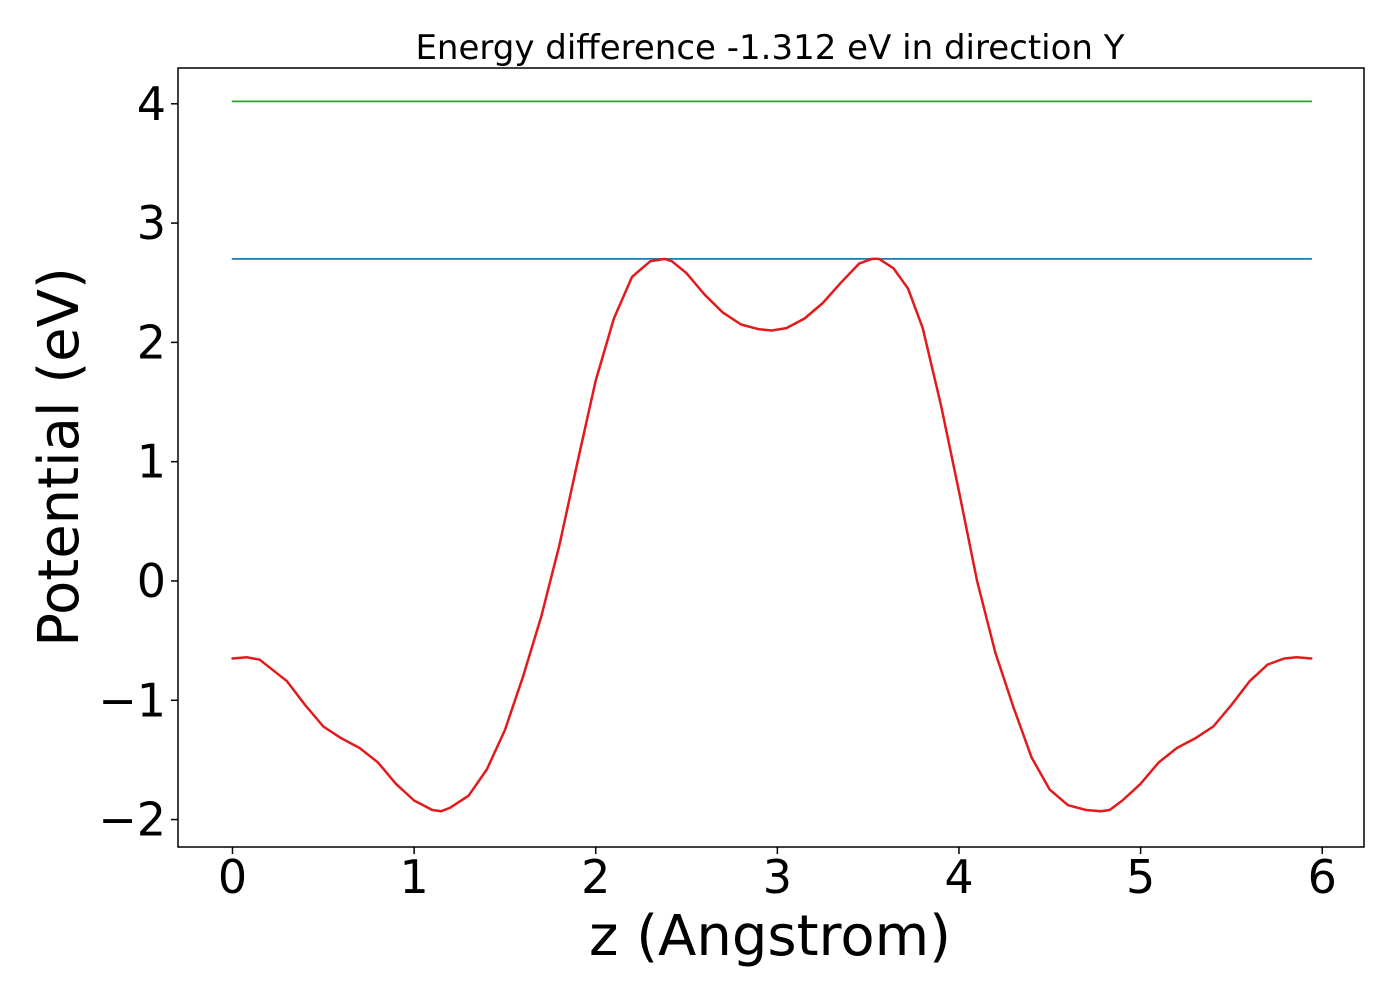 The height and width of the screenshot is (1000, 1400). Describe the element at coordinates (151, 342) in the screenshot. I see `y-tick-label: 2` at that location.